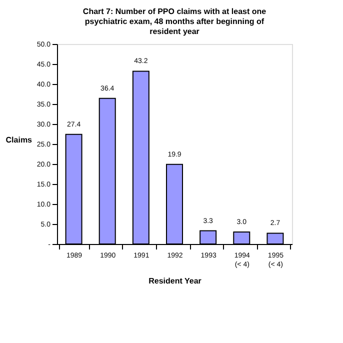  Describe the element at coordinates (174, 21) in the screenshot. I see `text: psychiatric exam, 48 months after beginning of` at that location.